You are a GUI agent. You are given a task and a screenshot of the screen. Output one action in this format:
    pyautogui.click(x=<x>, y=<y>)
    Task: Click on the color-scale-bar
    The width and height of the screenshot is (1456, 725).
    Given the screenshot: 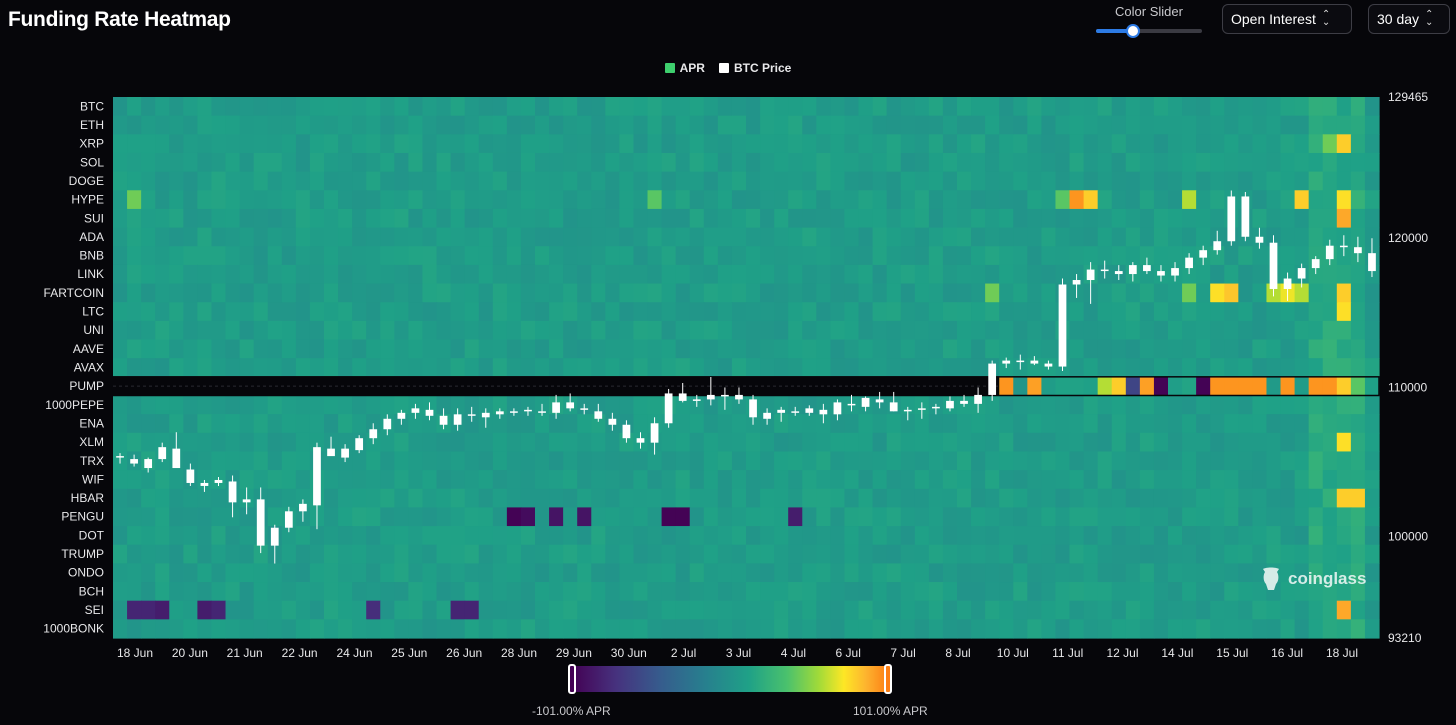 What is the action you would take?
    pyautogui.click(x=730, y=679)
    